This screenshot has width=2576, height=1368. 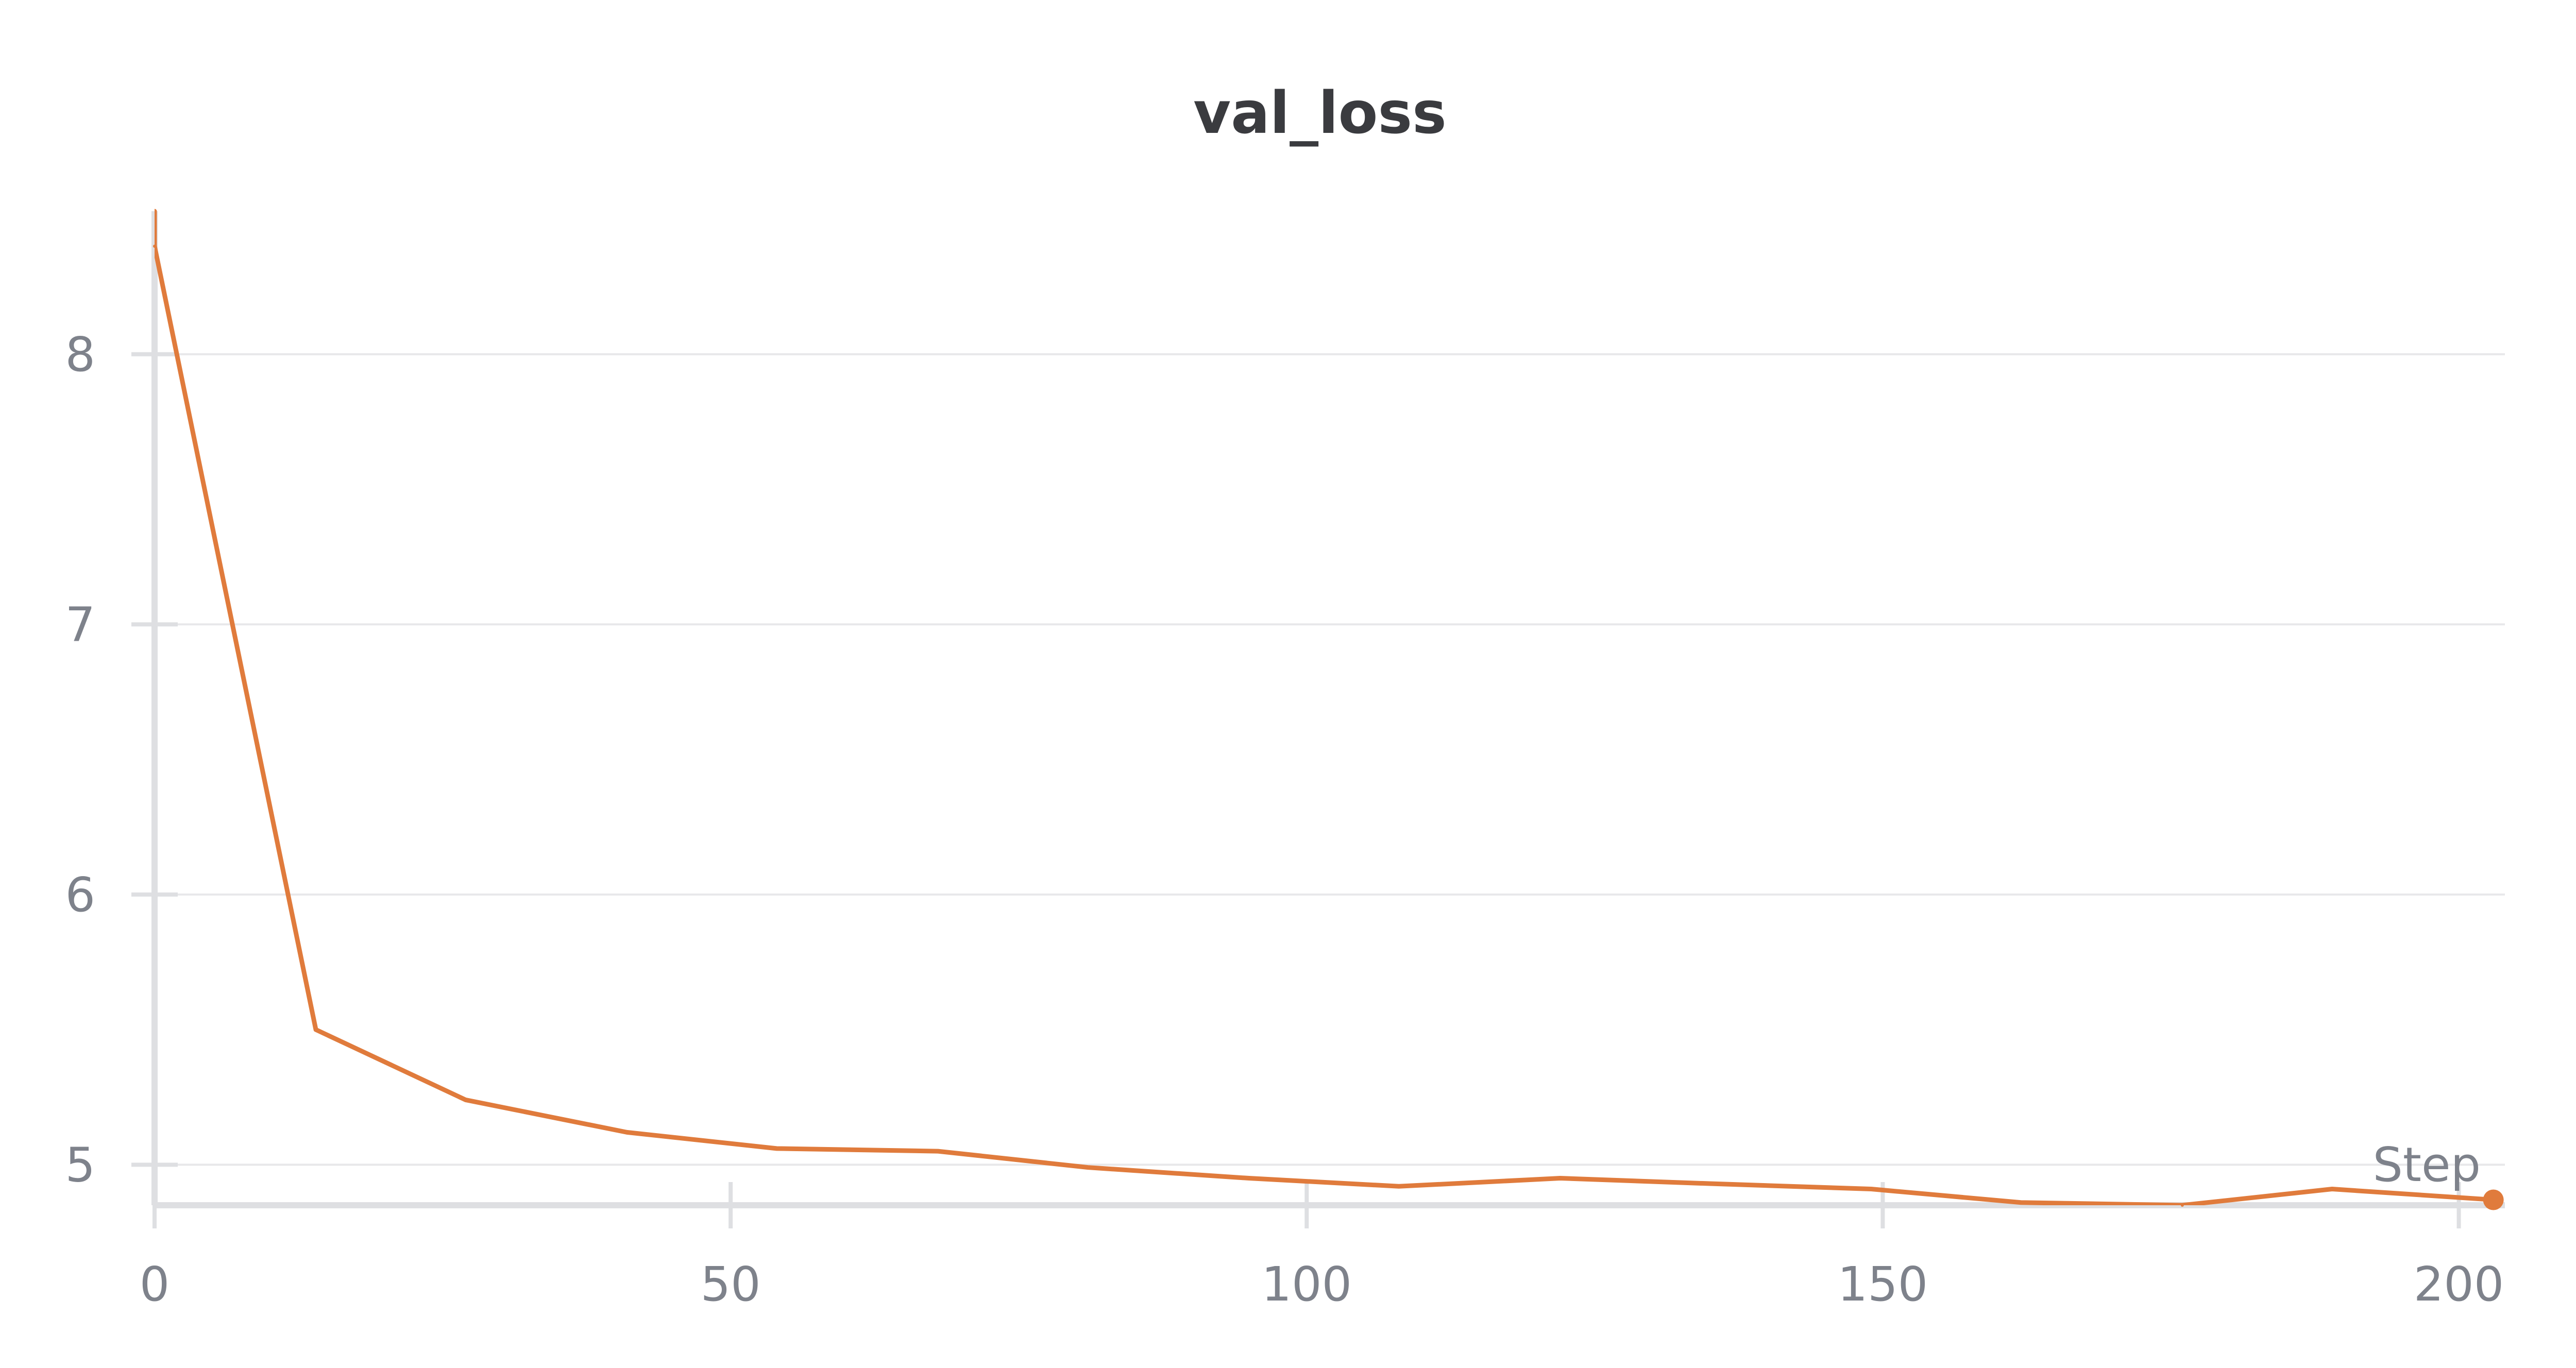 I want to click on y-tick-label: 5, so click(x=80, y=1164).